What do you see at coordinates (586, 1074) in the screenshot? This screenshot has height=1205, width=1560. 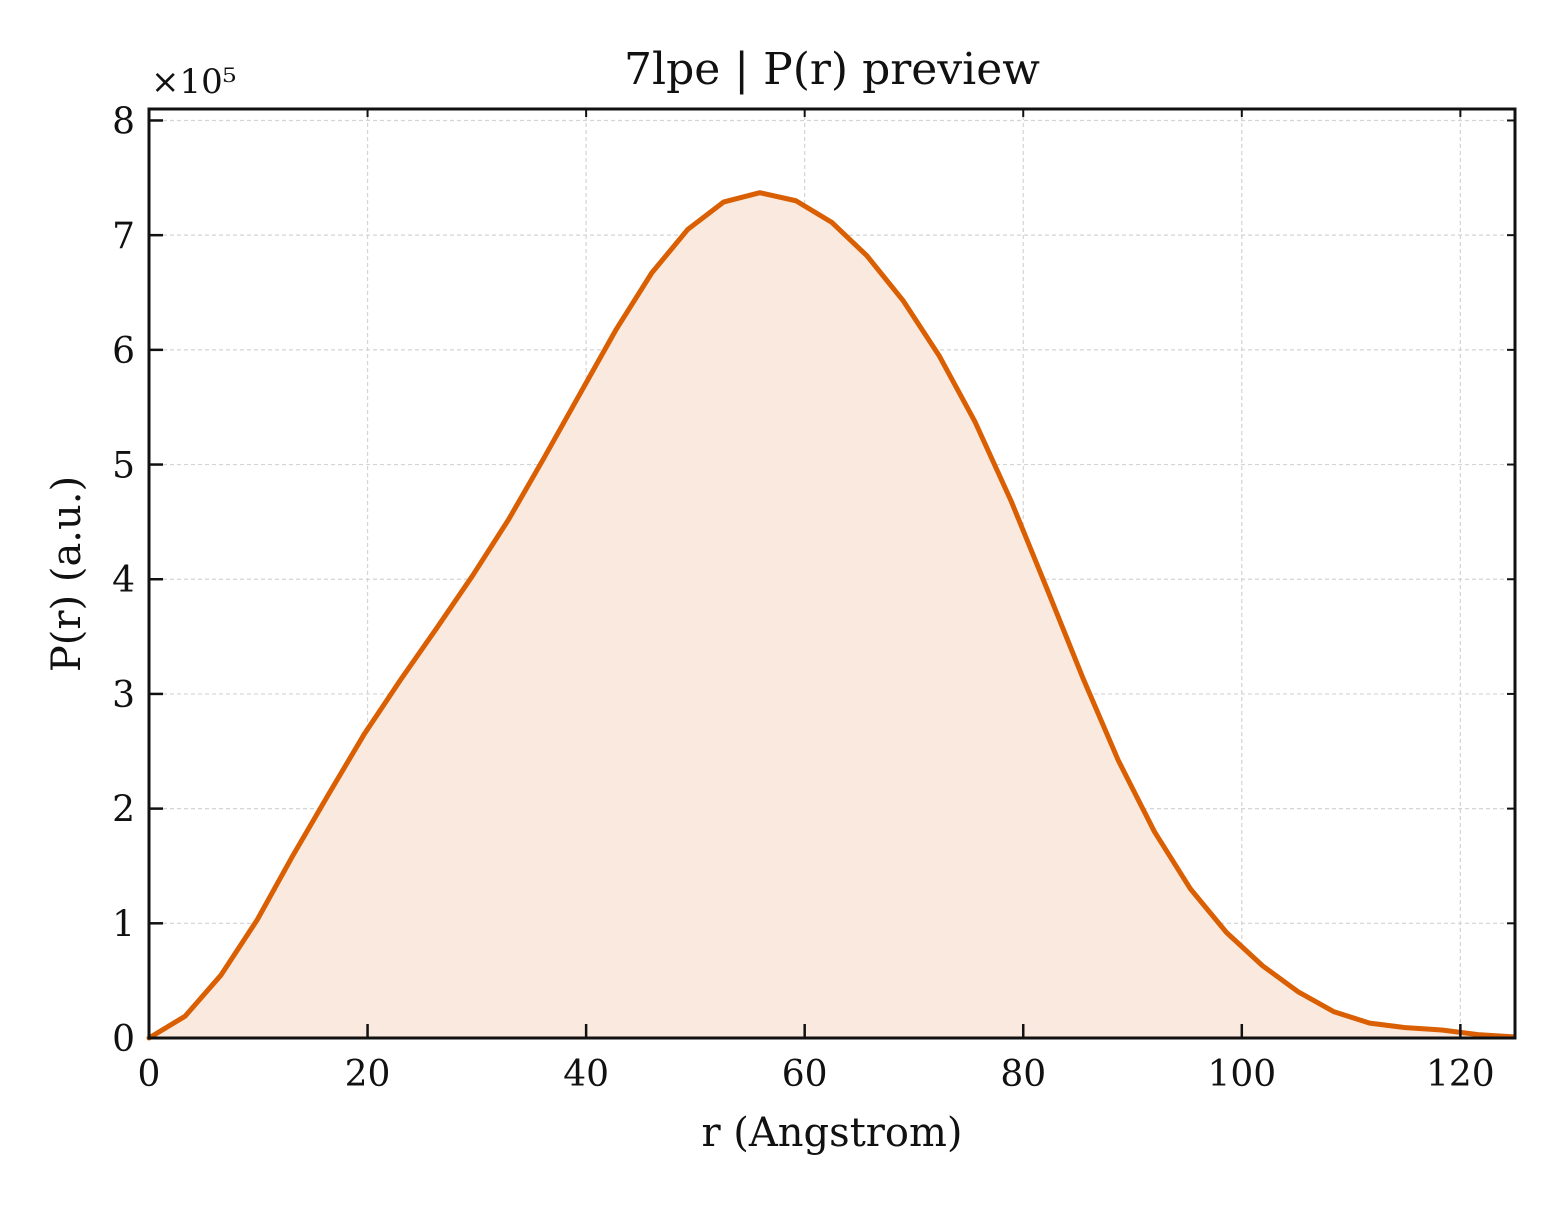 I see `x-tick-label: 40` at bounding box center [586, 1074].